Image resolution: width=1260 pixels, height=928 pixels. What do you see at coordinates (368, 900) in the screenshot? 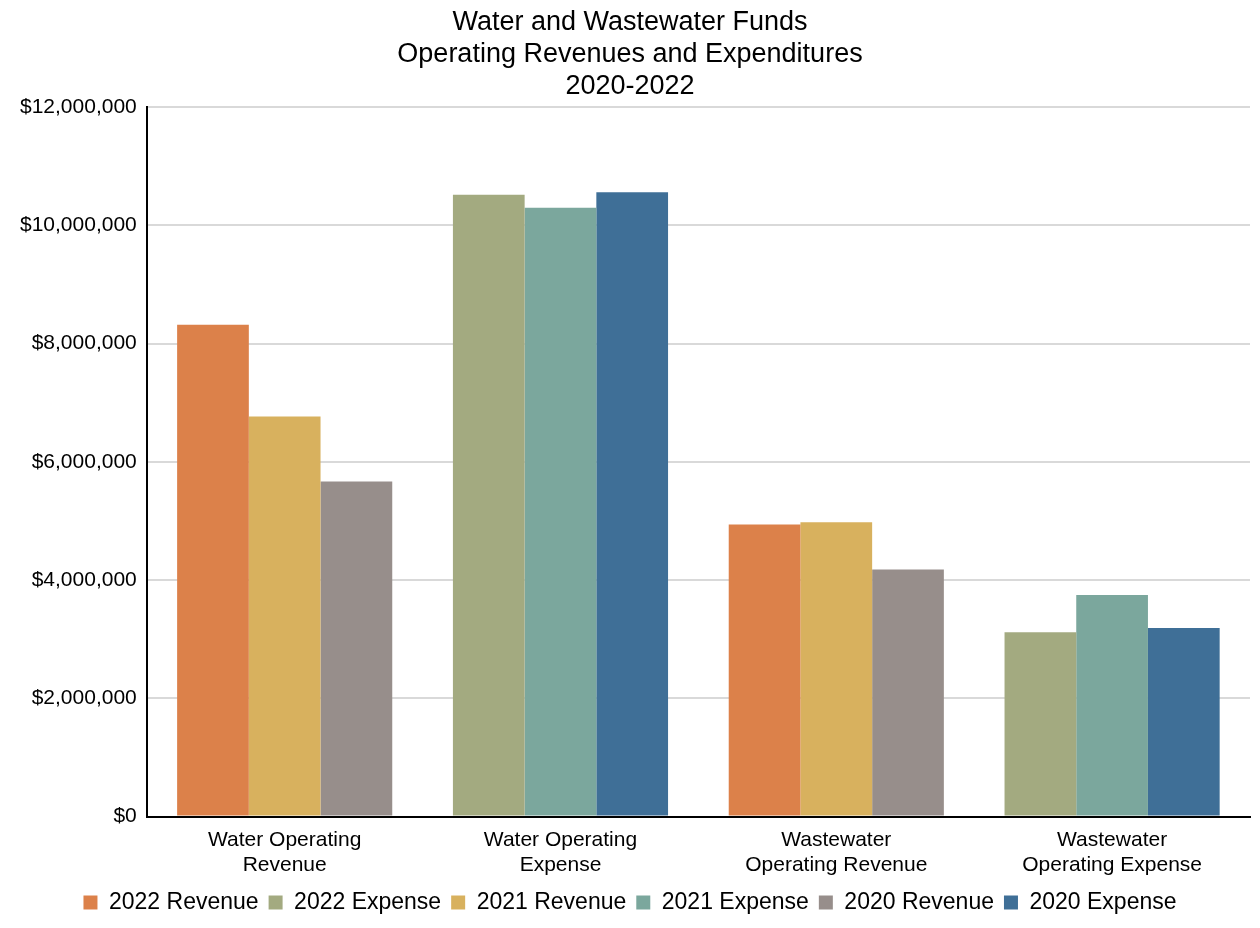
I see `legend-label: 2022 Expense` at bounding box center [368, 900].